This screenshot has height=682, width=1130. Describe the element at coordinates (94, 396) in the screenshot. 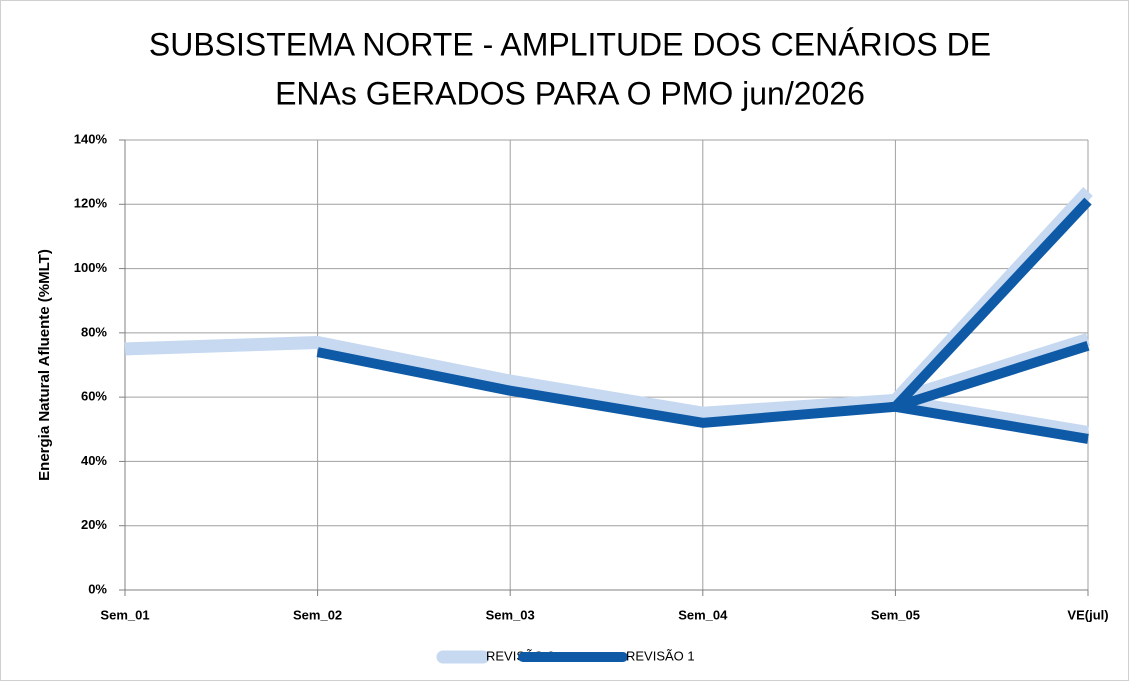

I see `y-tick-label: 60%` at that location.